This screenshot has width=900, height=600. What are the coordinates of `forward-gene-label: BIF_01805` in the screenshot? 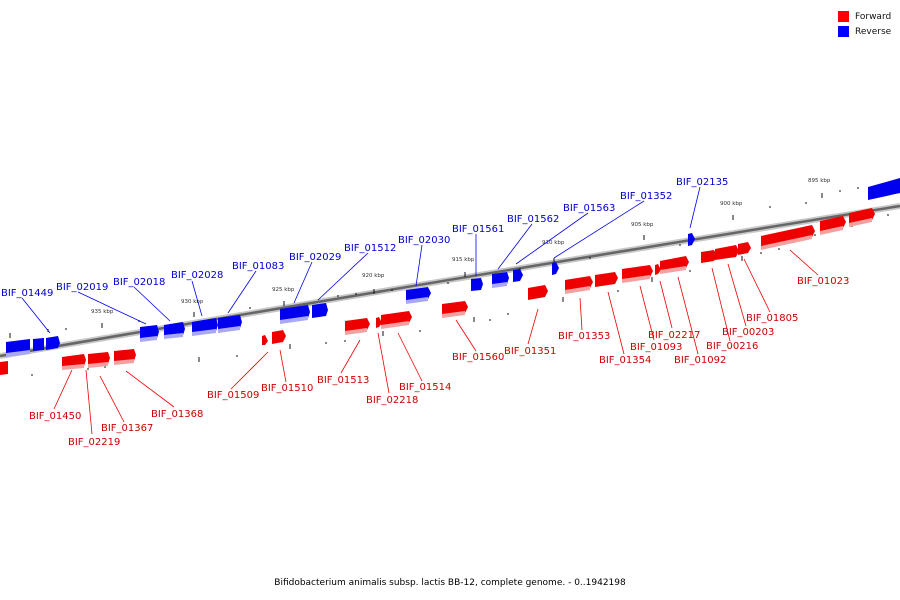 It's located at (772, 318).